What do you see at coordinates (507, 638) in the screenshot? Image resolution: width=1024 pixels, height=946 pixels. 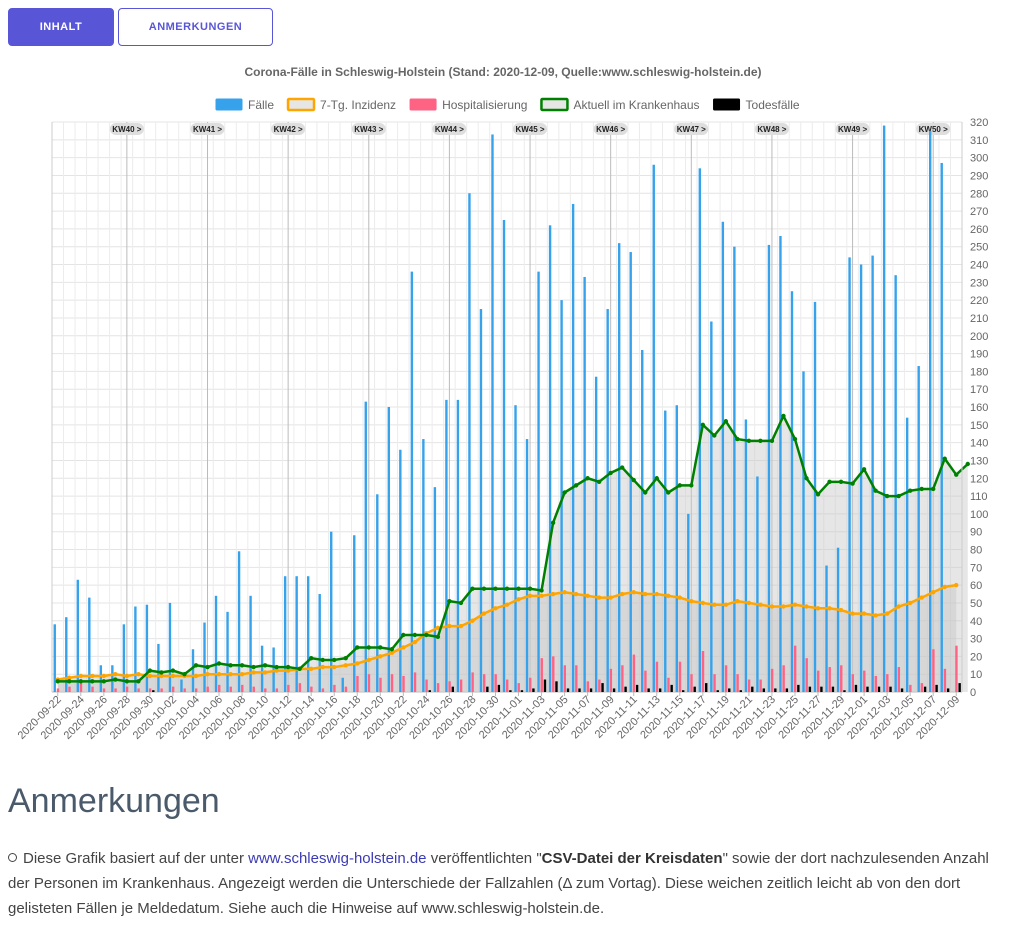 I see `inzidenz-area` at bounding box center [507, 638].